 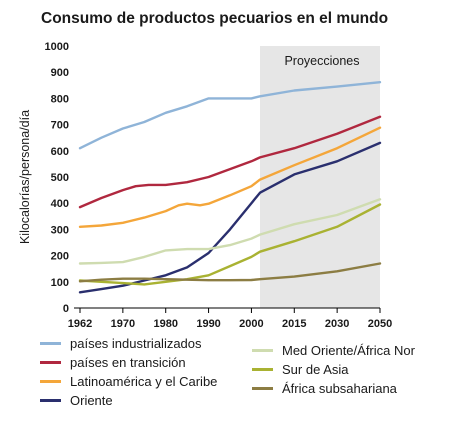 I want to click on y-tick-label: 800, so click(x=60, y=99).